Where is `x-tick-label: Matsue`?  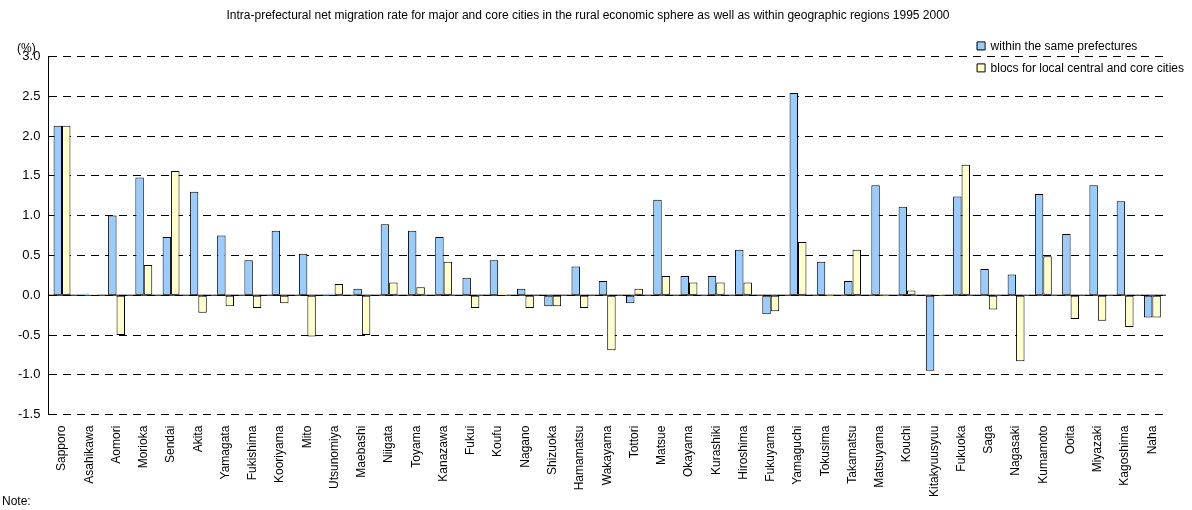
x-tick-label: Matsue is located at coordinates (661, 445).